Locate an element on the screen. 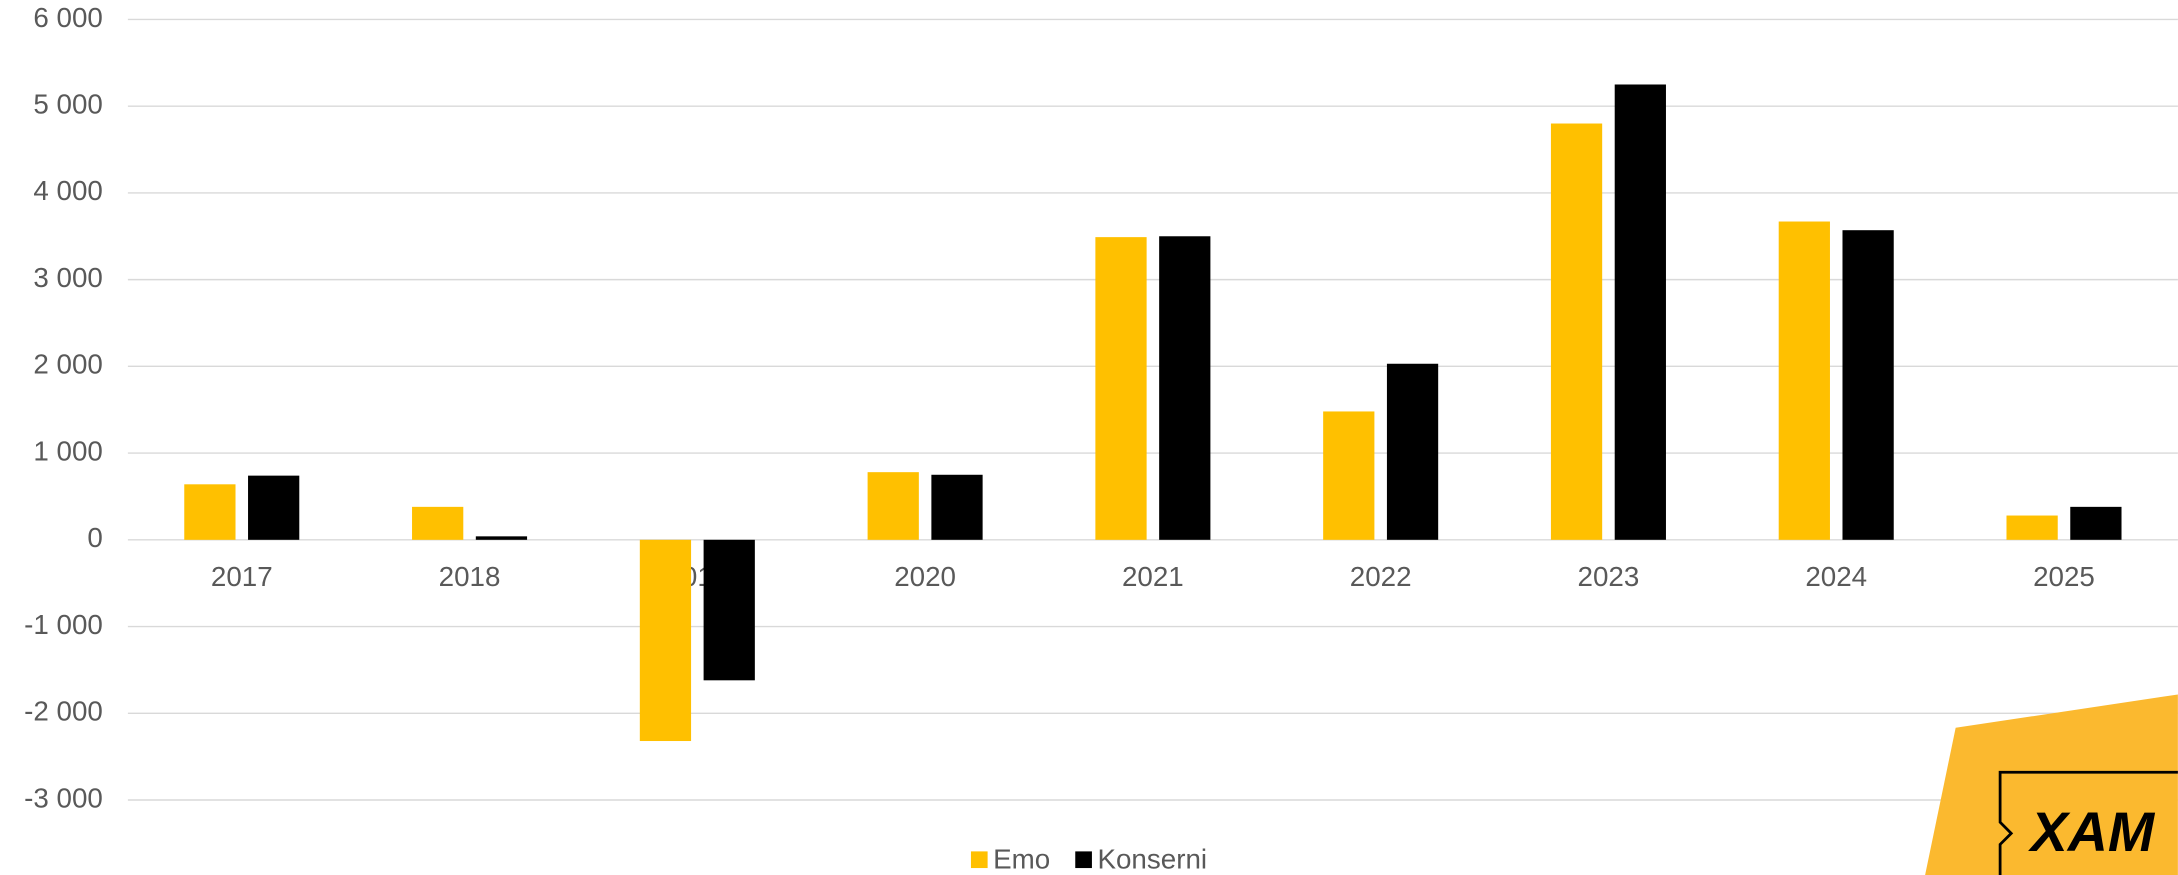  legend-label: Konserni is located at coordinates (1152, 858).